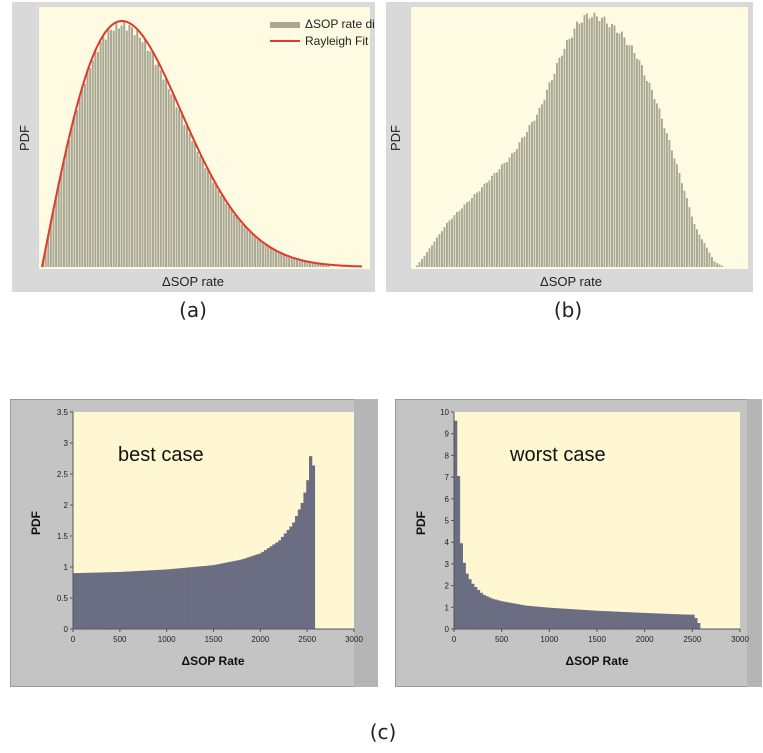  What do you see at coordinates (447, 499) in the screenshot?
I see `chart-c-right-ytick-label: 6` at bounding box center [447, 499].